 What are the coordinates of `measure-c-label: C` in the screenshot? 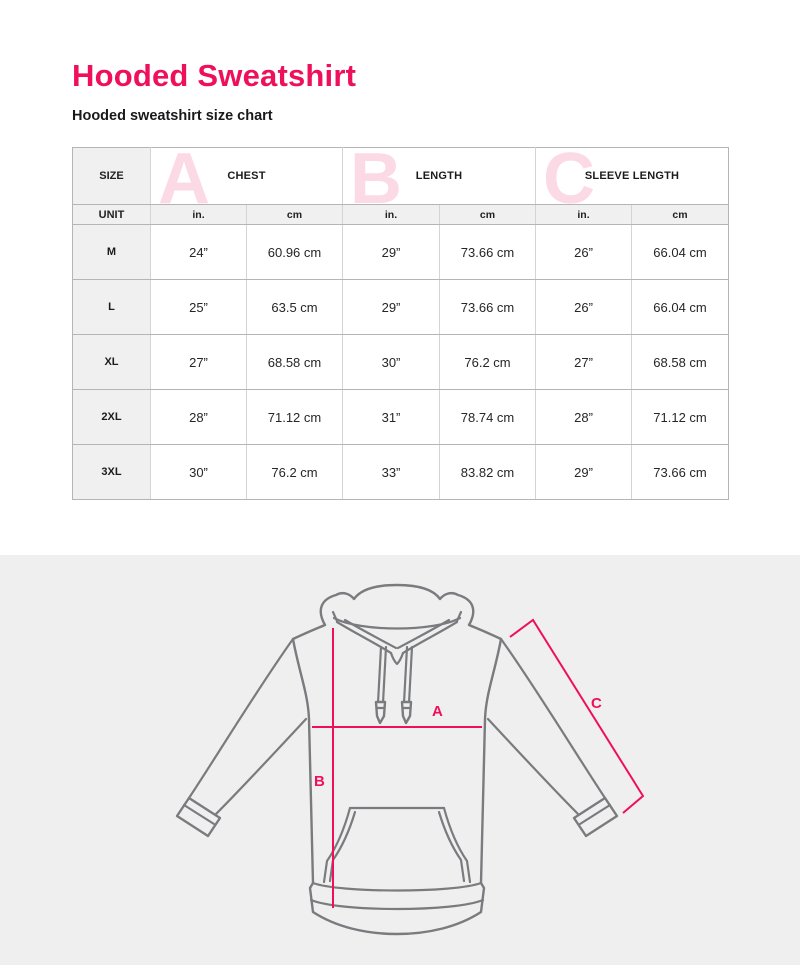 It's located at (596, 703).